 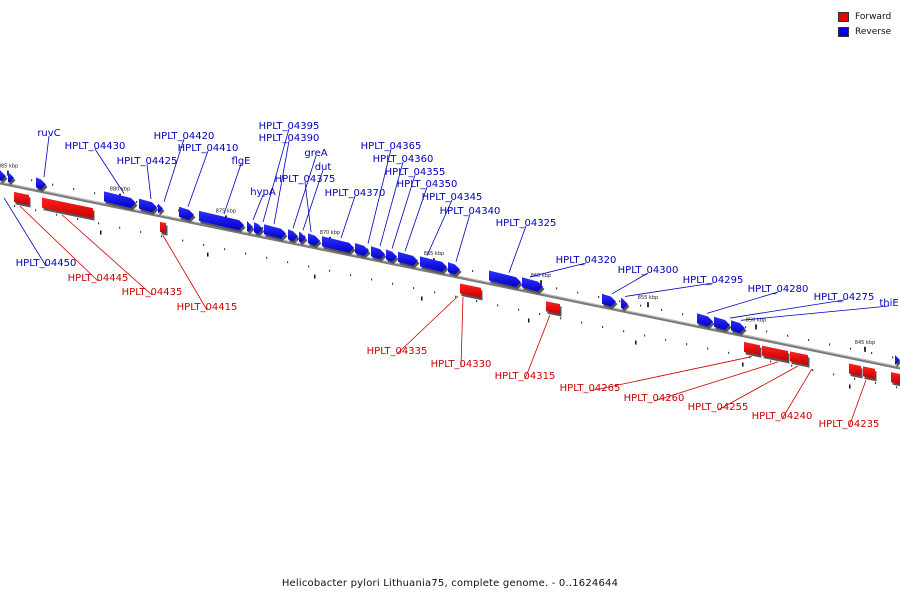 What do you see at coordinates (147, 161) in the screenshot?
I see `reverse-gene-label: HPLT_04425` at bounding box center [147, 161].